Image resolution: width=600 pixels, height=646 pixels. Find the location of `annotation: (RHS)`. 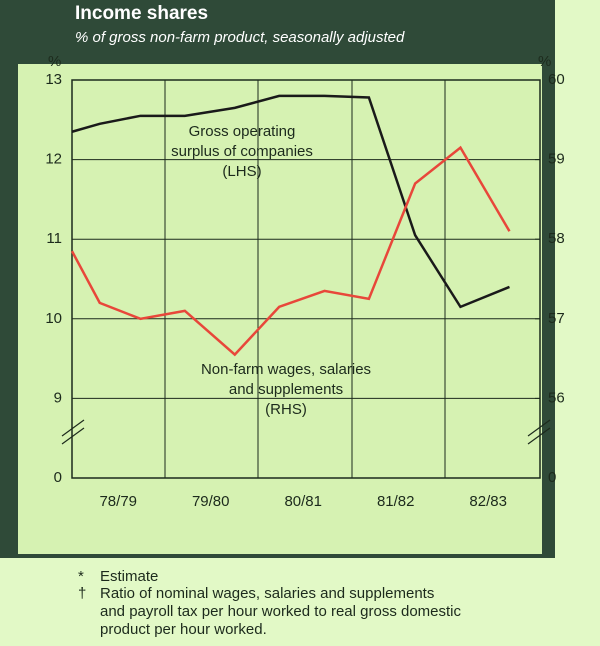

annotation: (RHS) is located at coordinates (286, 409).